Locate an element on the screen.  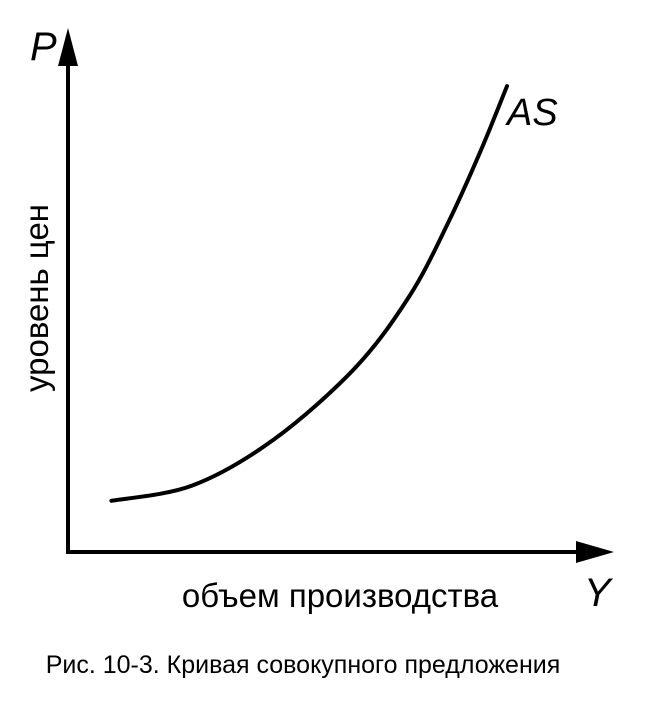
y-axis-title: уровень цен is located at coordinates (36, 298).